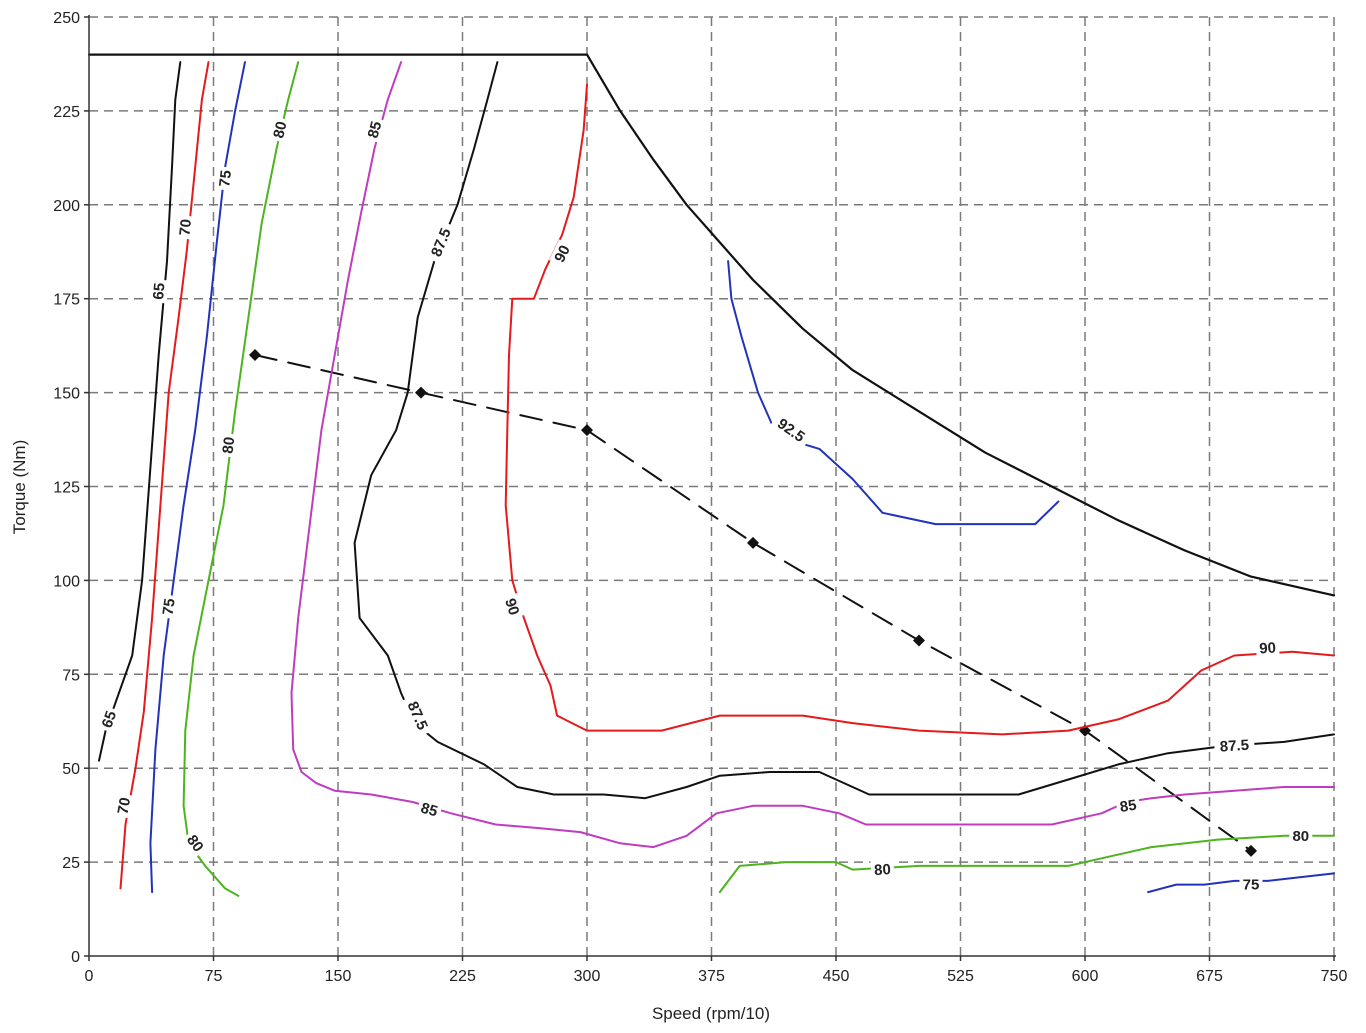 The width and height of the screenshot is (1366, 1033). I want to click on x-tick-label: 150, so click(338, 976).